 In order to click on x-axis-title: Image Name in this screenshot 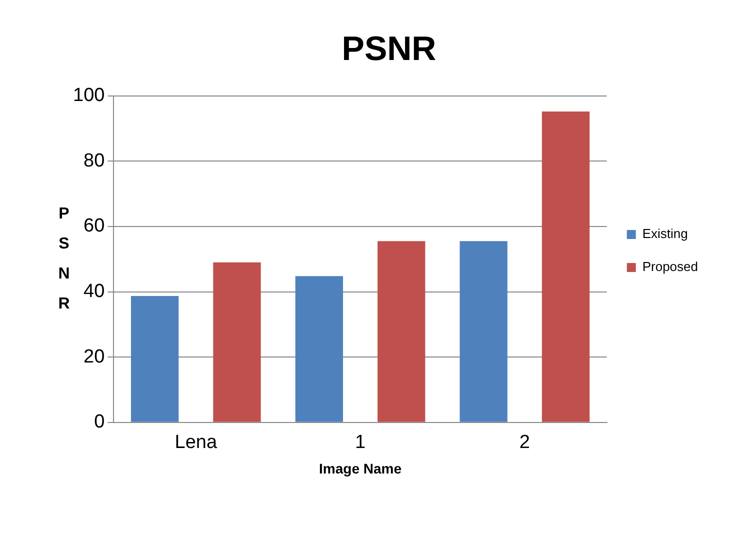, I will do `click(360, 468)`.